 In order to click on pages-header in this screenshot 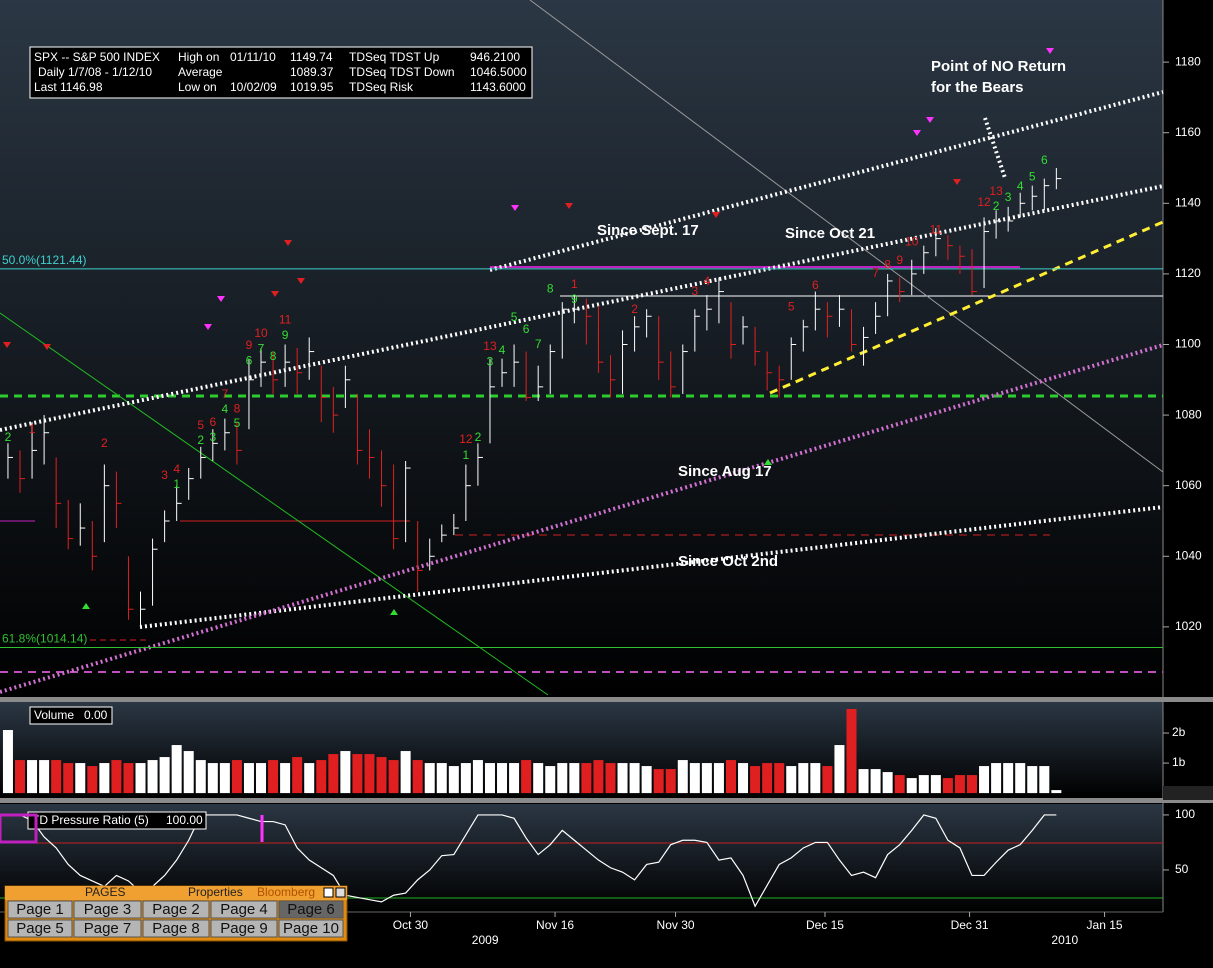, I will do `click(176, 893)`.